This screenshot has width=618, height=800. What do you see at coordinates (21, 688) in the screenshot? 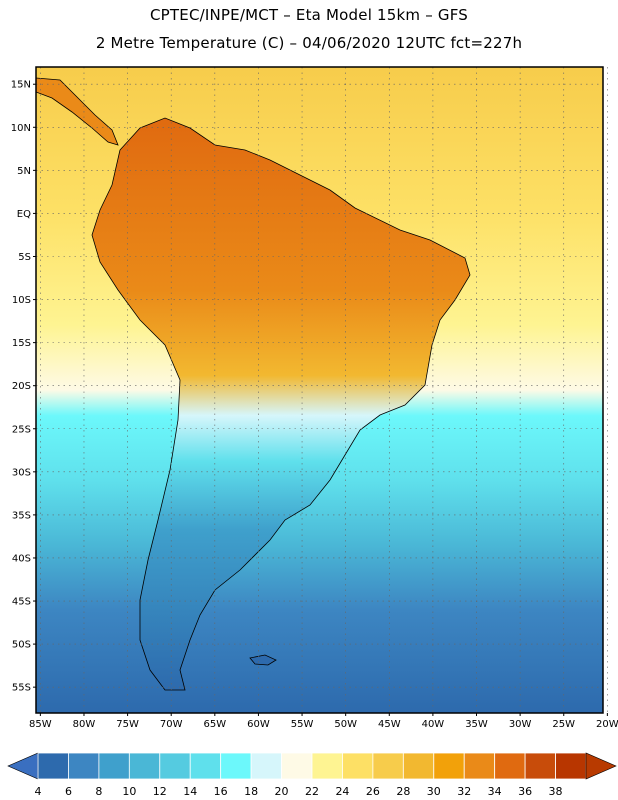
I see `lat-tick-label: 55S` at bounding box center [21, 688].